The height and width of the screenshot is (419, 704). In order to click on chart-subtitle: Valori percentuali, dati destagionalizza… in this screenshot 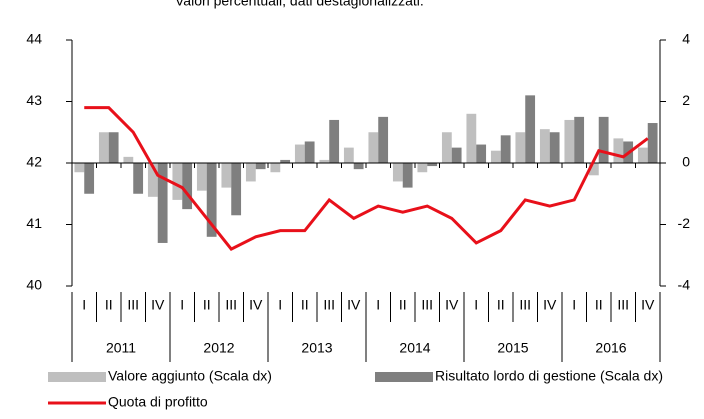, I will do `click(299, 4)`.